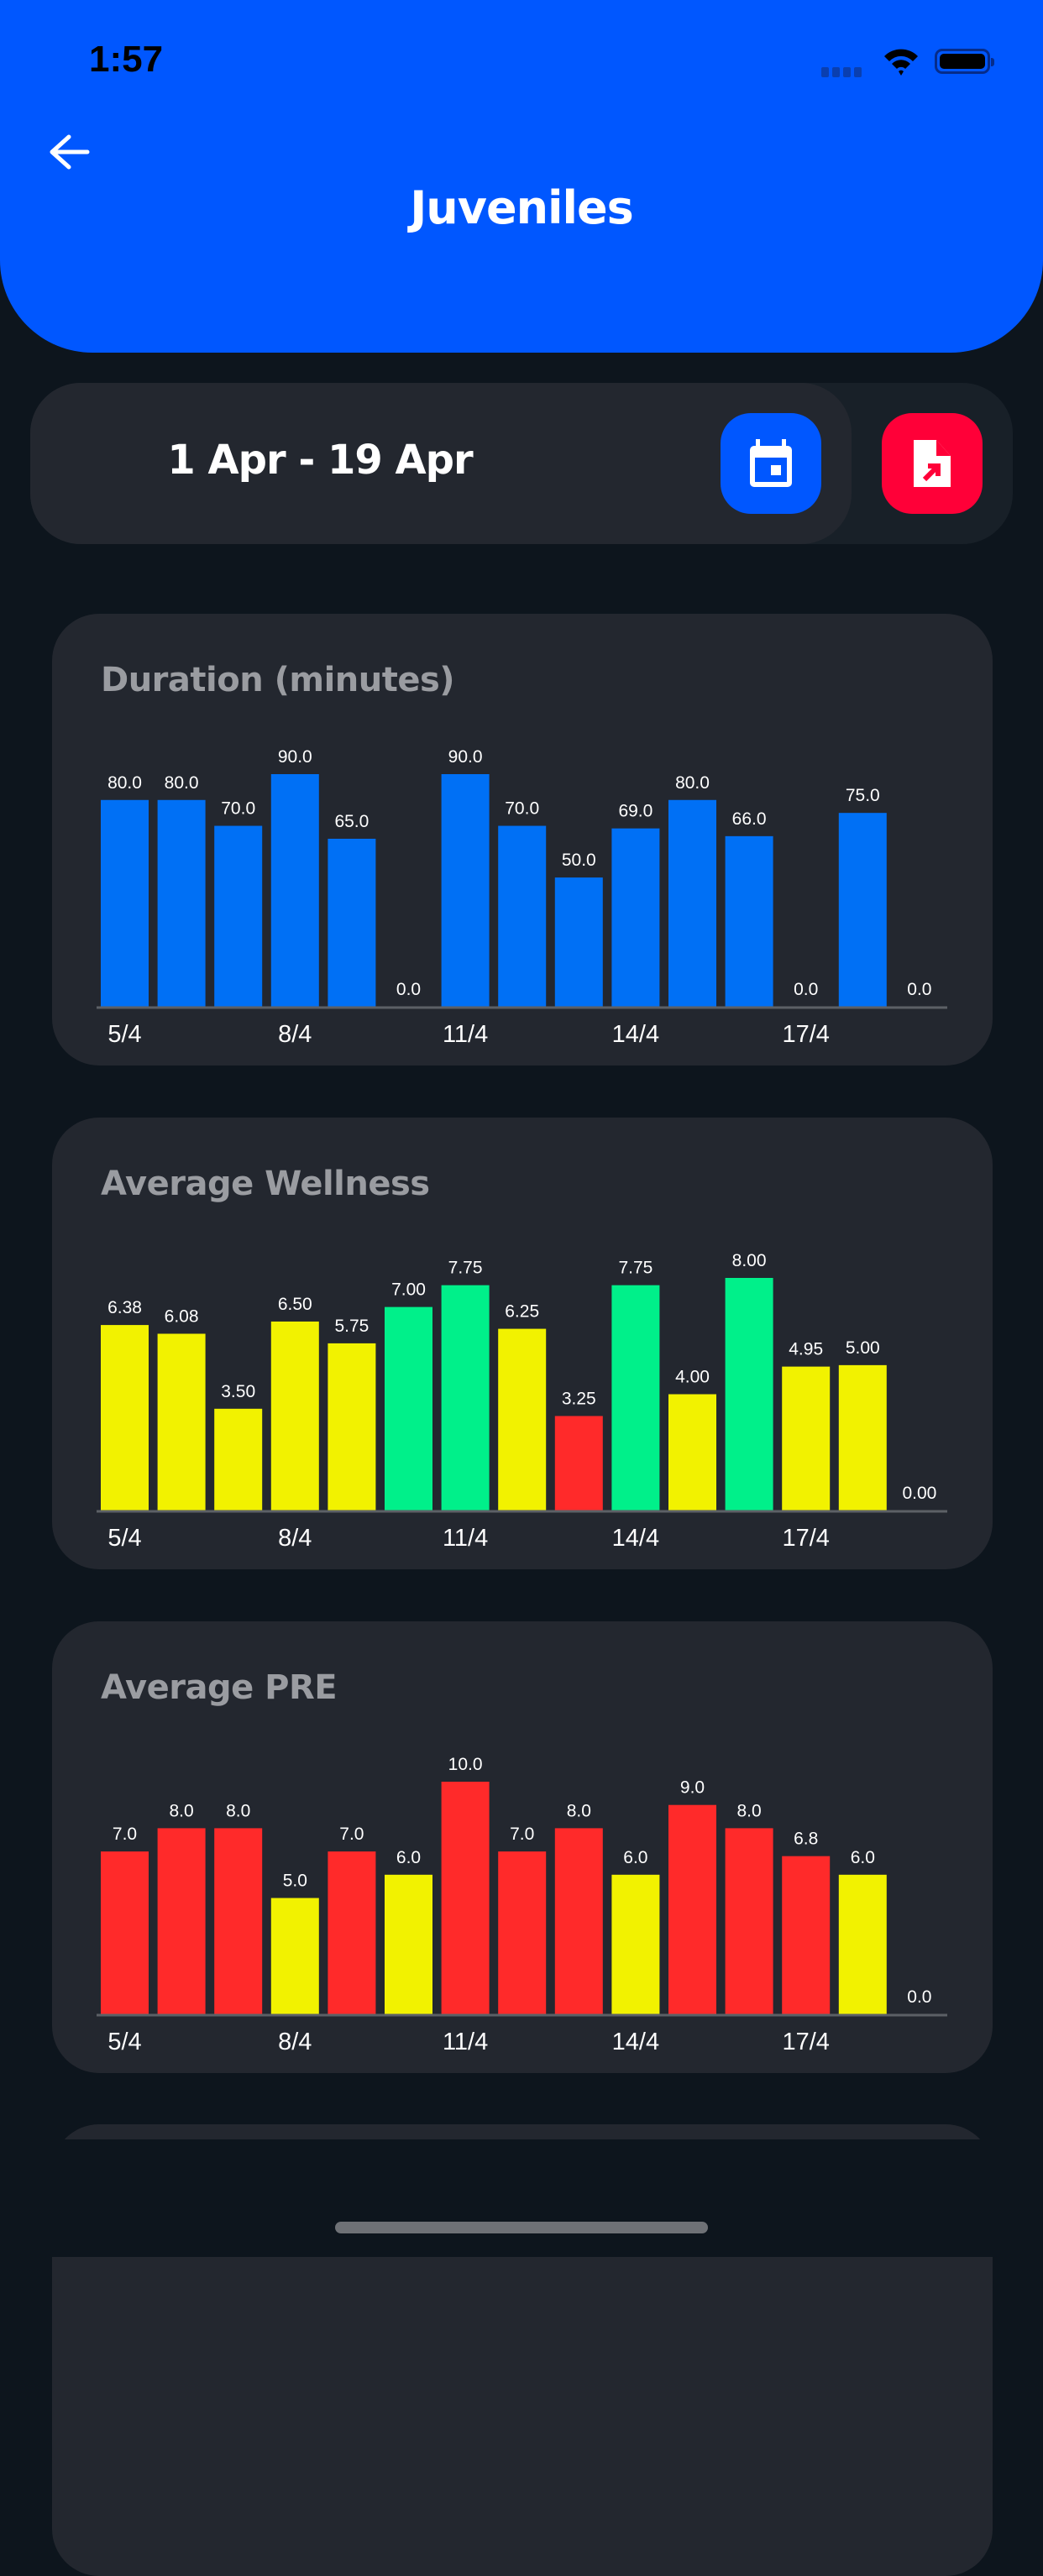 The image size is (1043, 2576). I want to click on pdf-export-icon, so click(932, 463).